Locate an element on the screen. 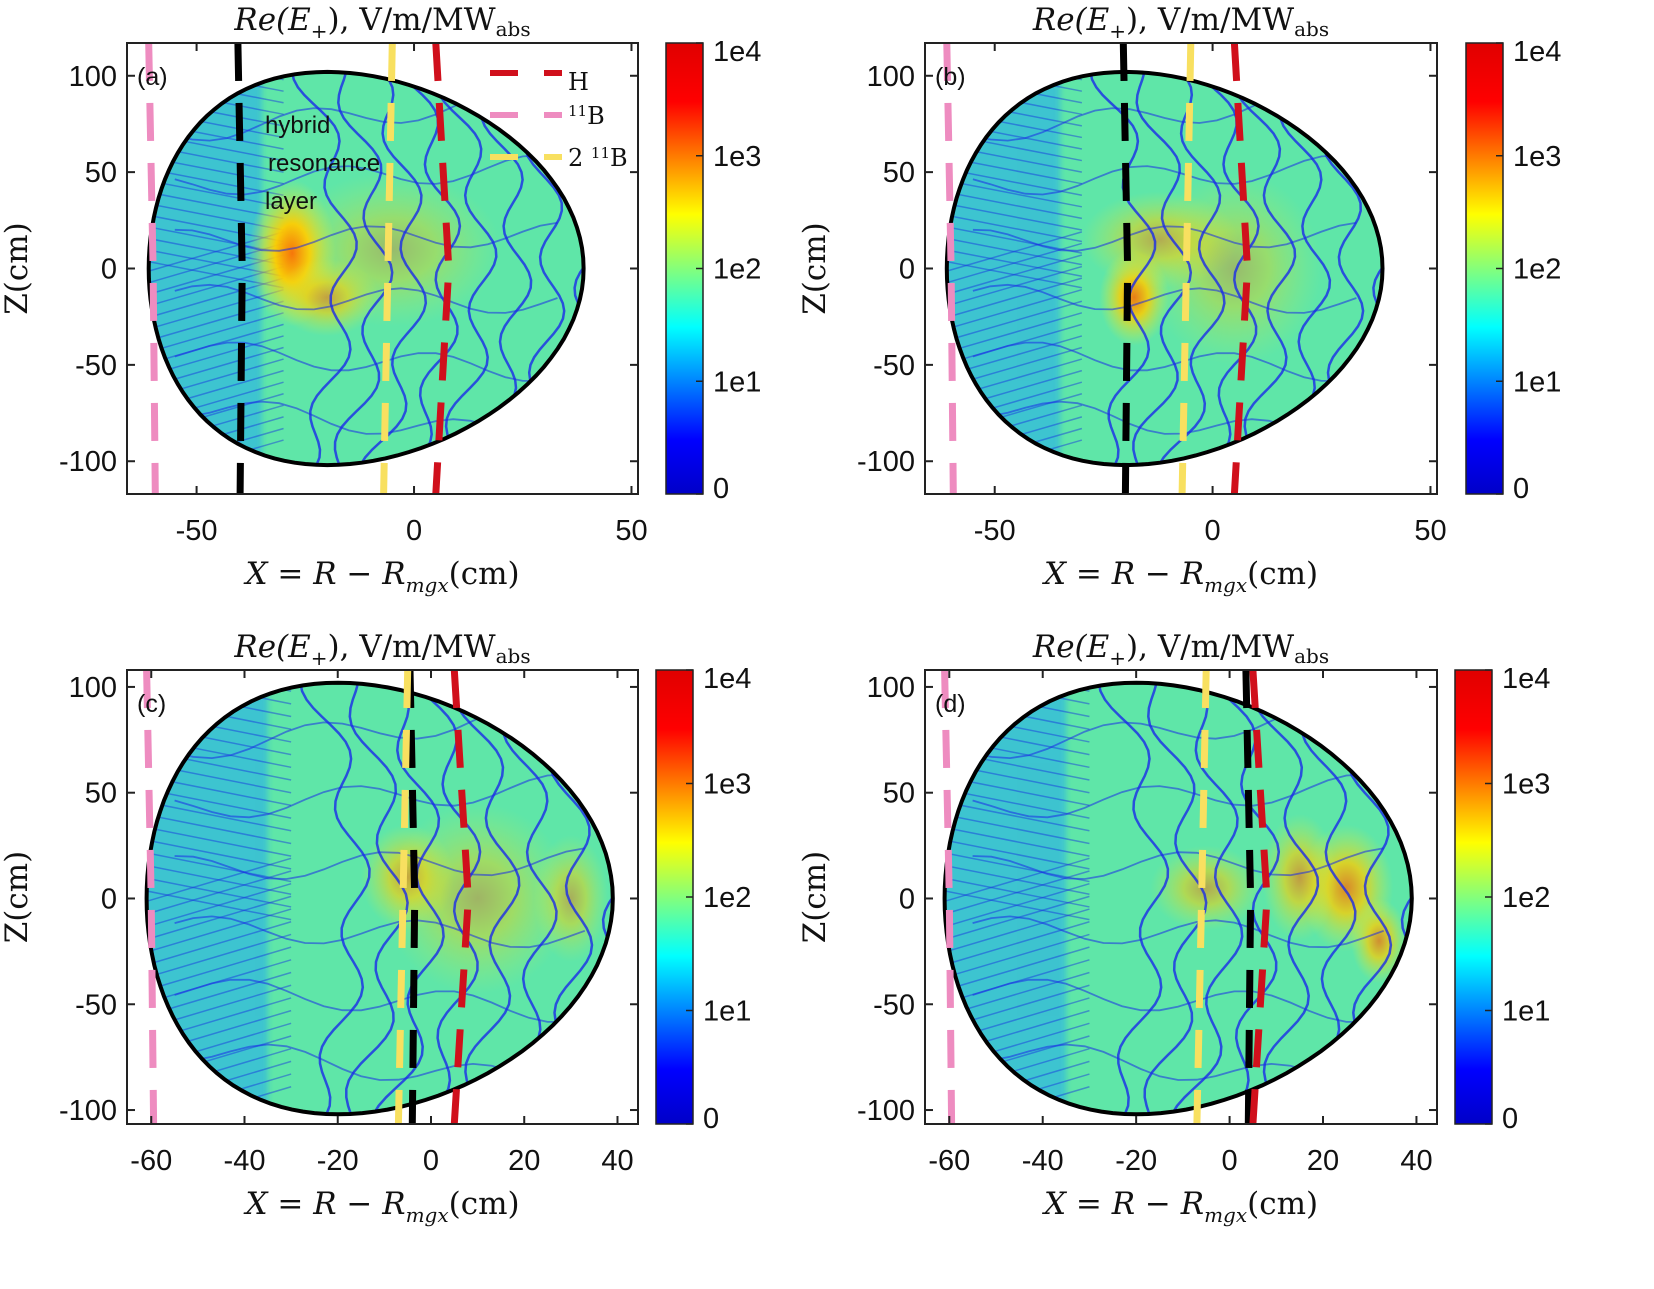 The image size is (1654, 1289). colorbar-tick-label: 1e4 is located at coordinates (727, 679).